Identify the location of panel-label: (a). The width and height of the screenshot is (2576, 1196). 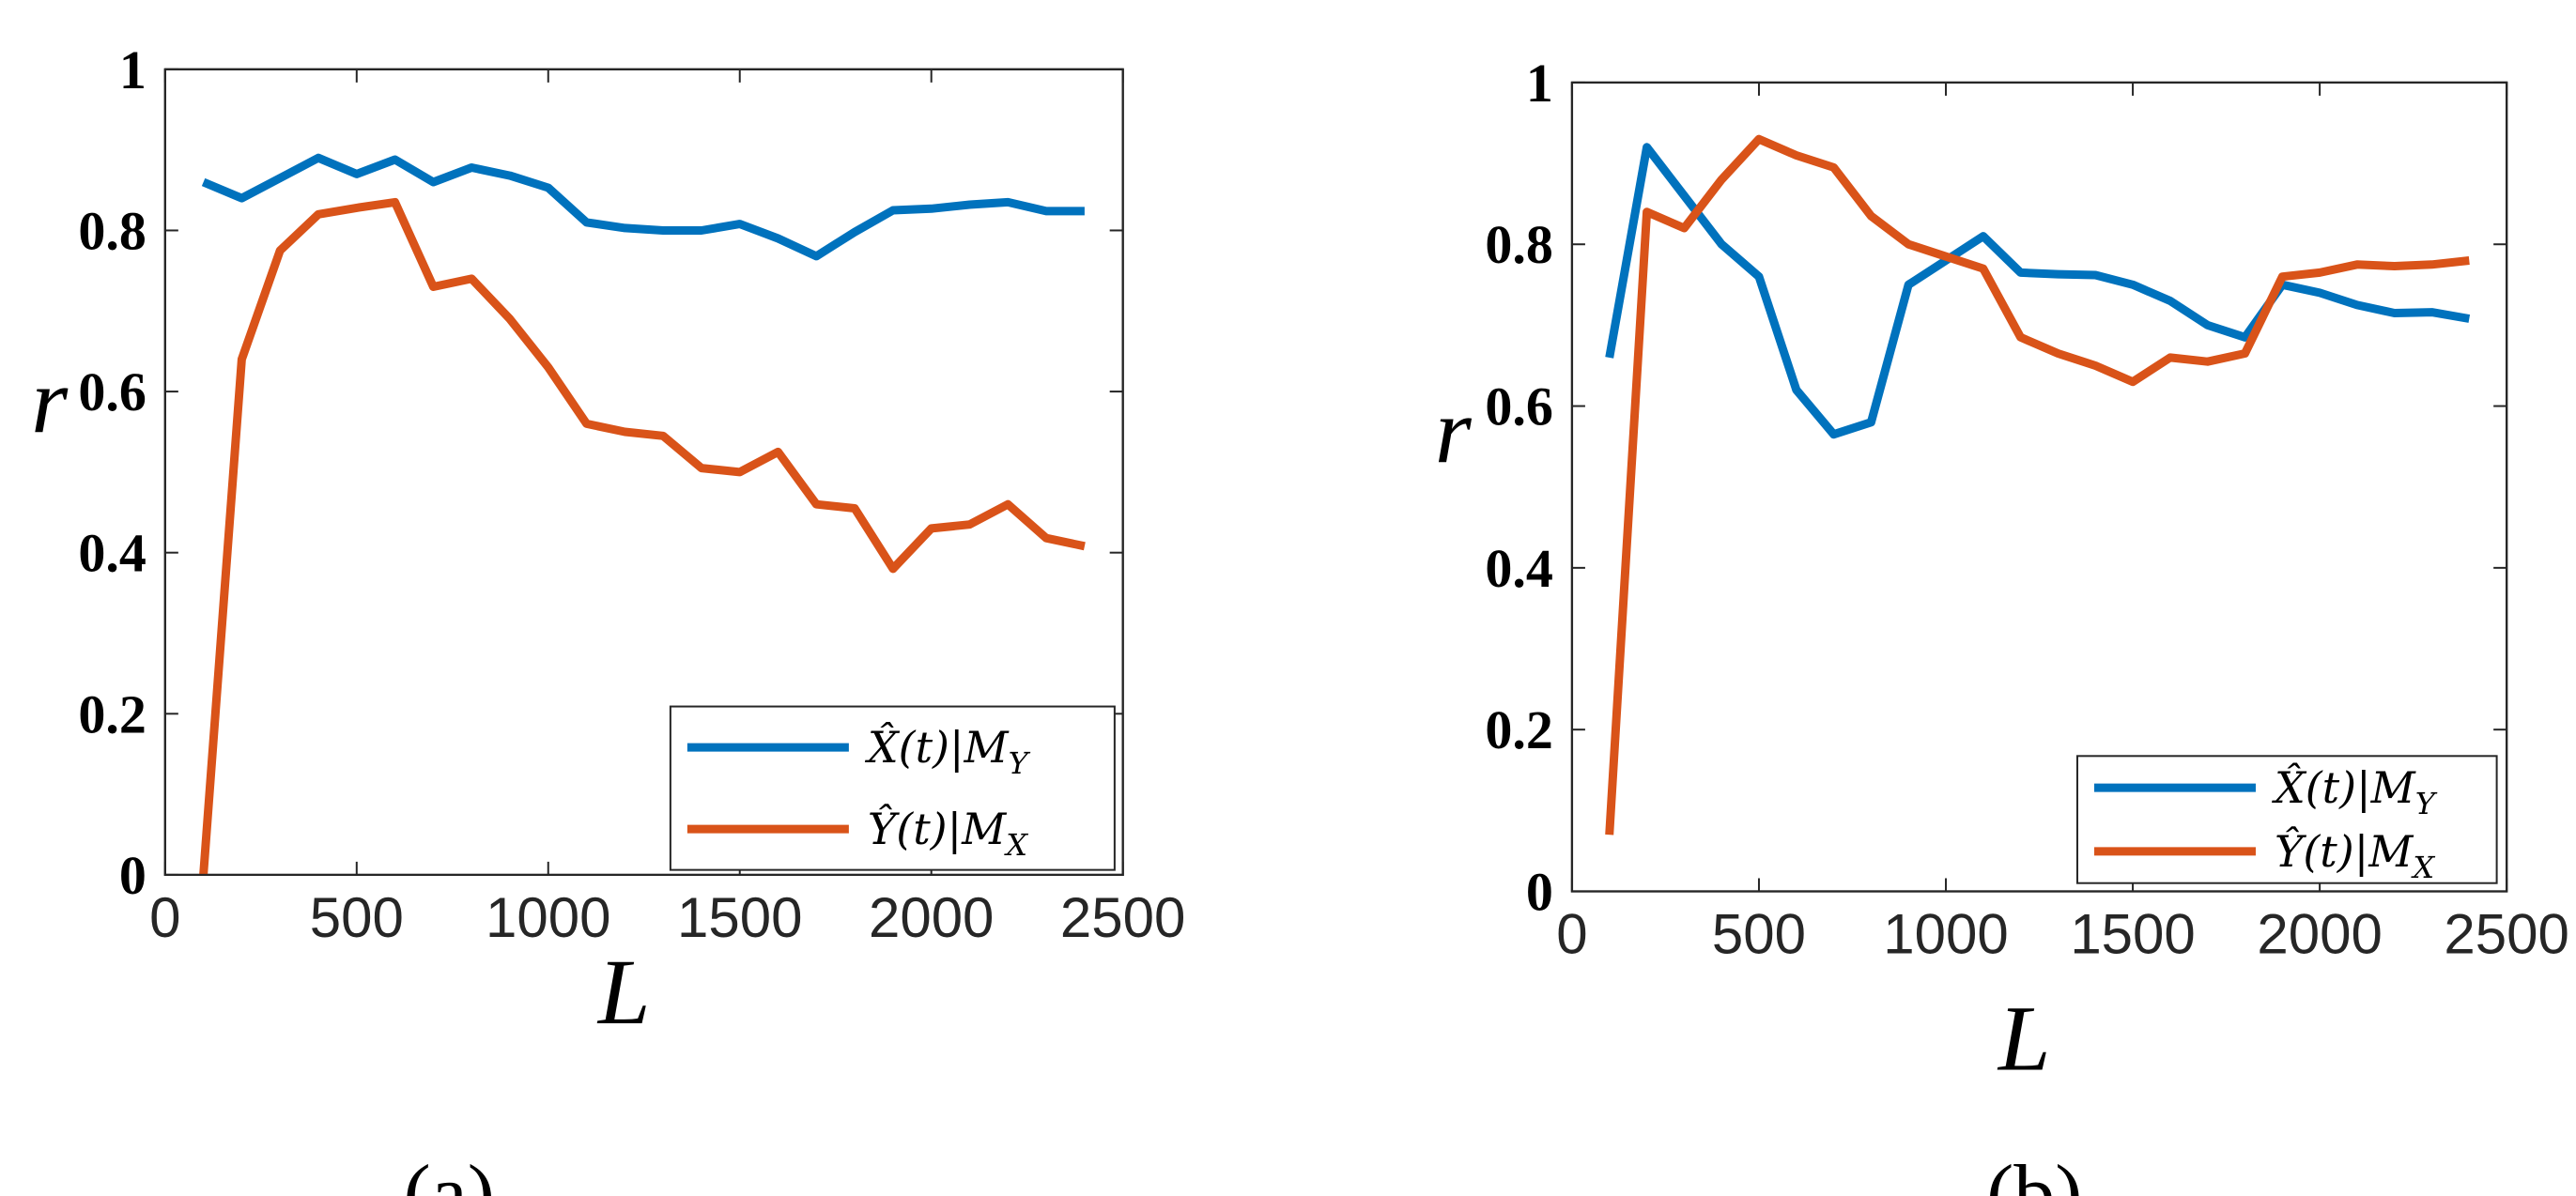
(449, 1173).